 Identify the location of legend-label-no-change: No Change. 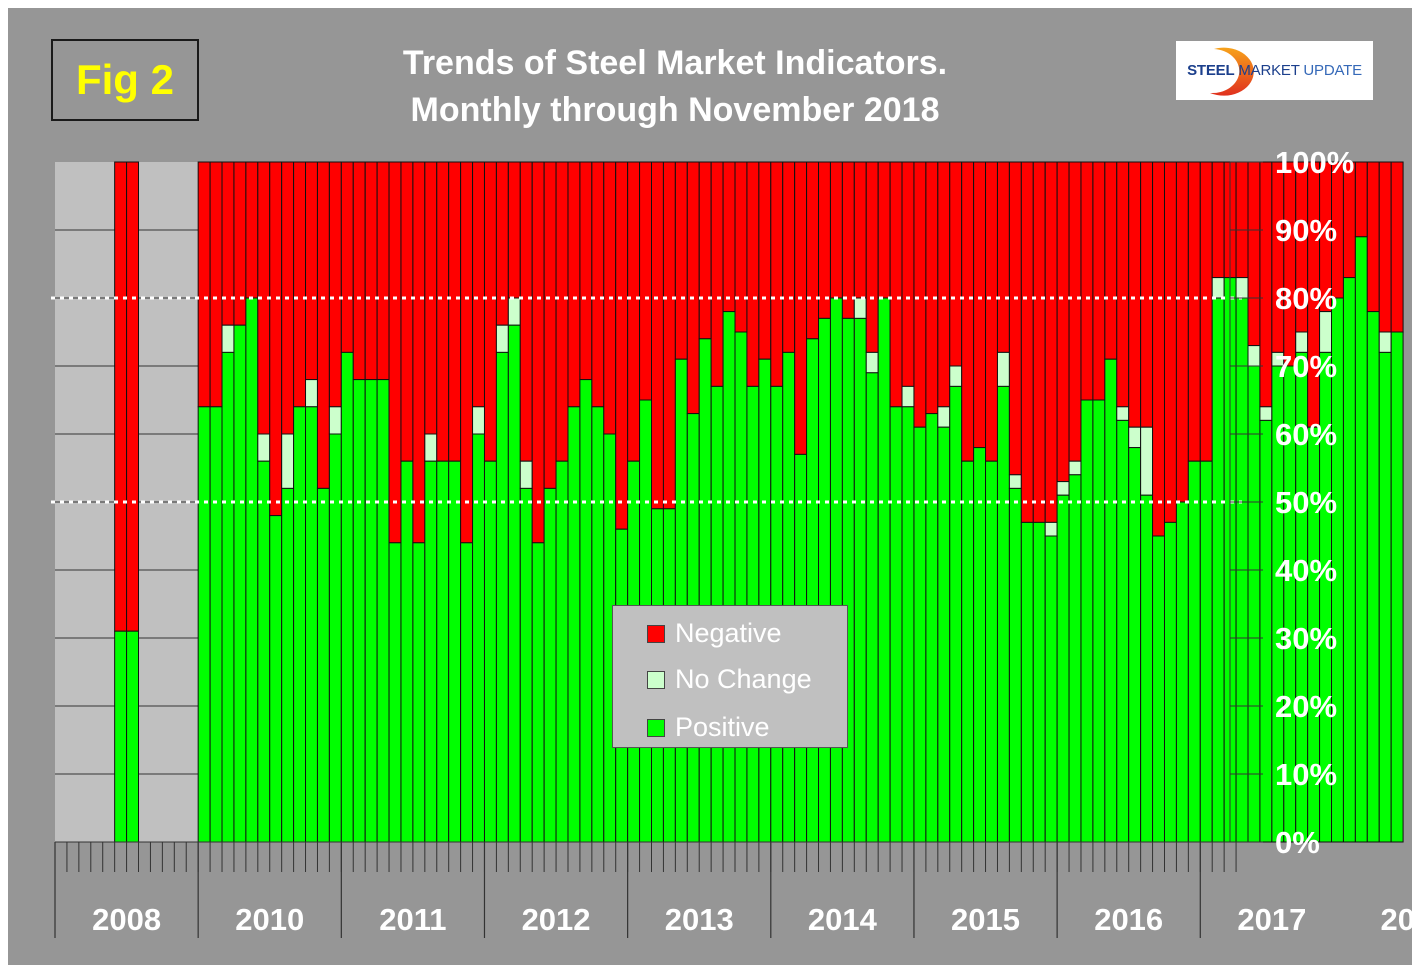
(743, 679).